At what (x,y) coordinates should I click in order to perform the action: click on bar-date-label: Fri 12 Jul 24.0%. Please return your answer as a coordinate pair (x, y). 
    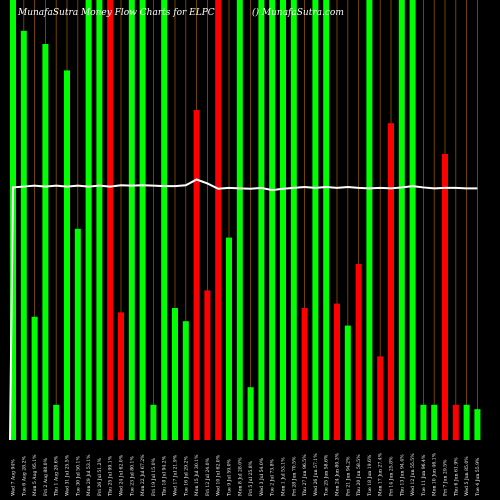
    Looking at the image, I should click on (208, 476).